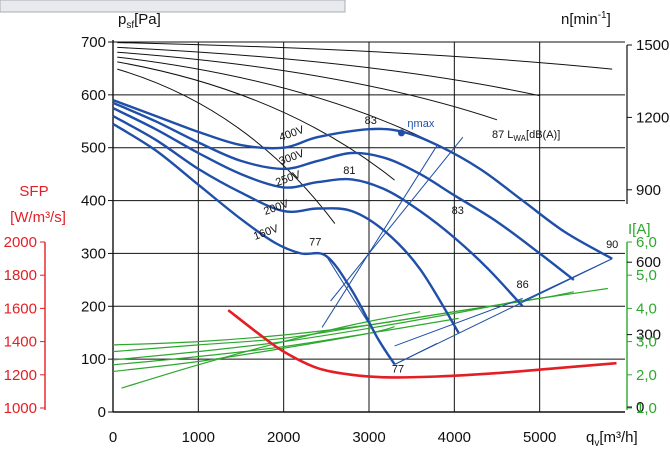 Image resolution: width=670 pixels, height=450 pixels. What do you see at coordinates (33, 191) in the screenshot?
I see `sfp-axis-label: SFP` at bounding box center [33, 191].